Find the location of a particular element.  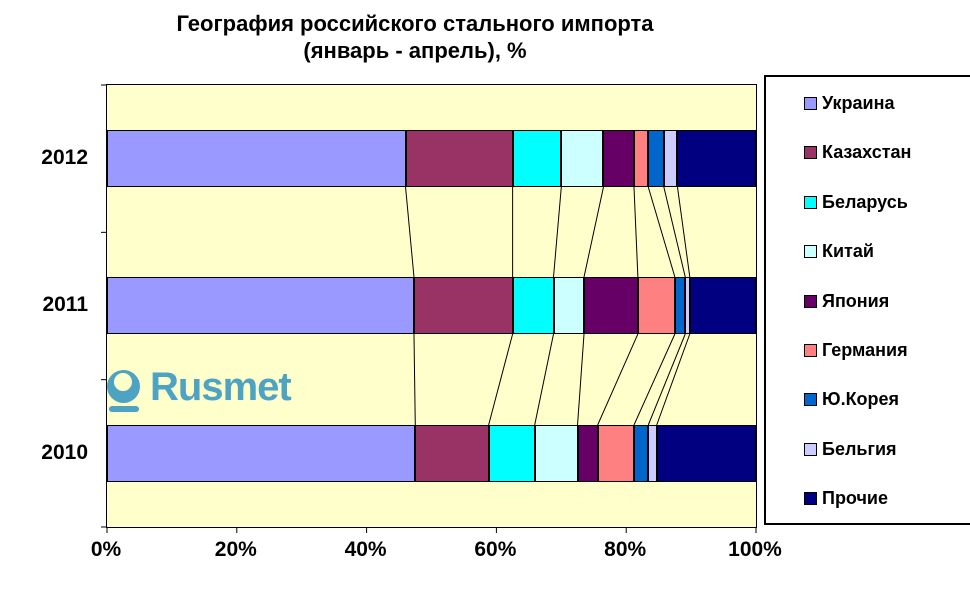

legend-item-Украина: Украина is located at coordinates (887, 103).